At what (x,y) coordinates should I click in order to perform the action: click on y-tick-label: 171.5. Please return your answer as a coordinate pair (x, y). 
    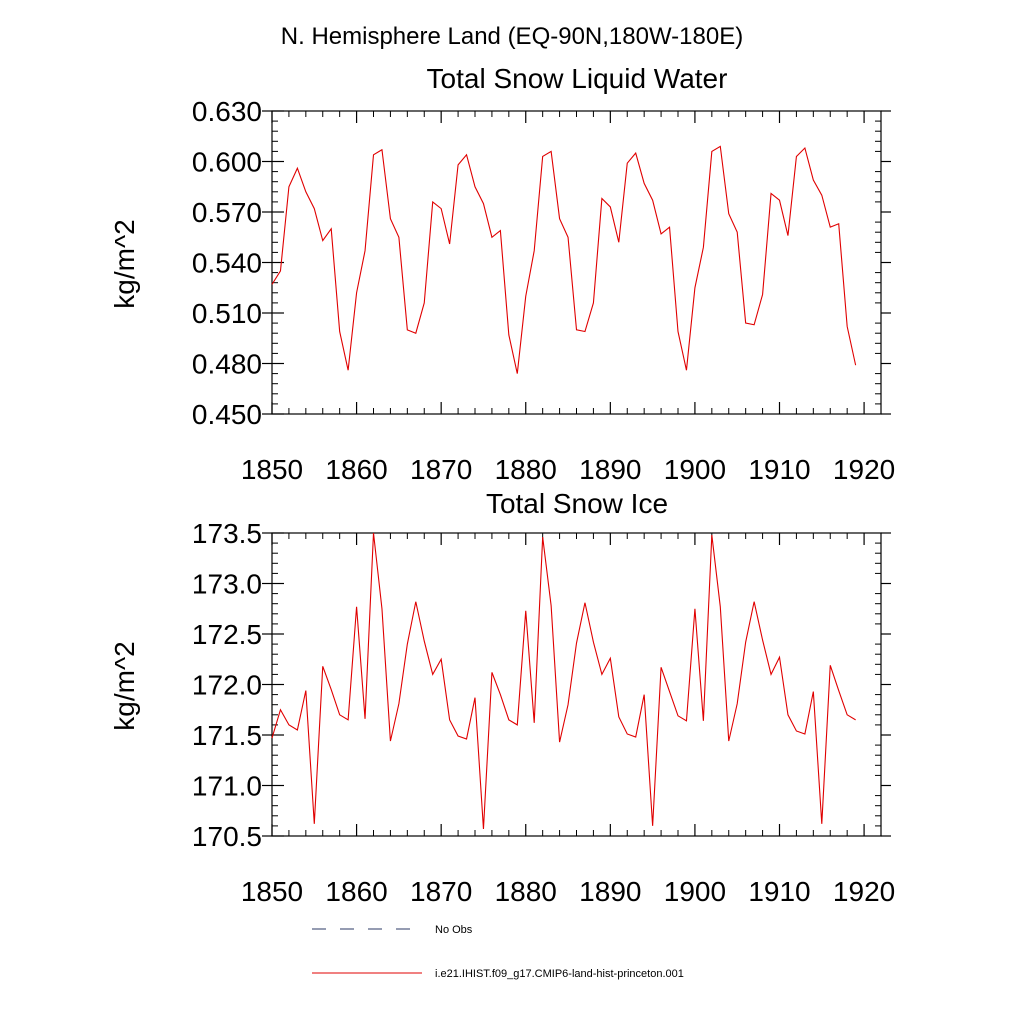
    Looking at the image, I should click on (227, 735).